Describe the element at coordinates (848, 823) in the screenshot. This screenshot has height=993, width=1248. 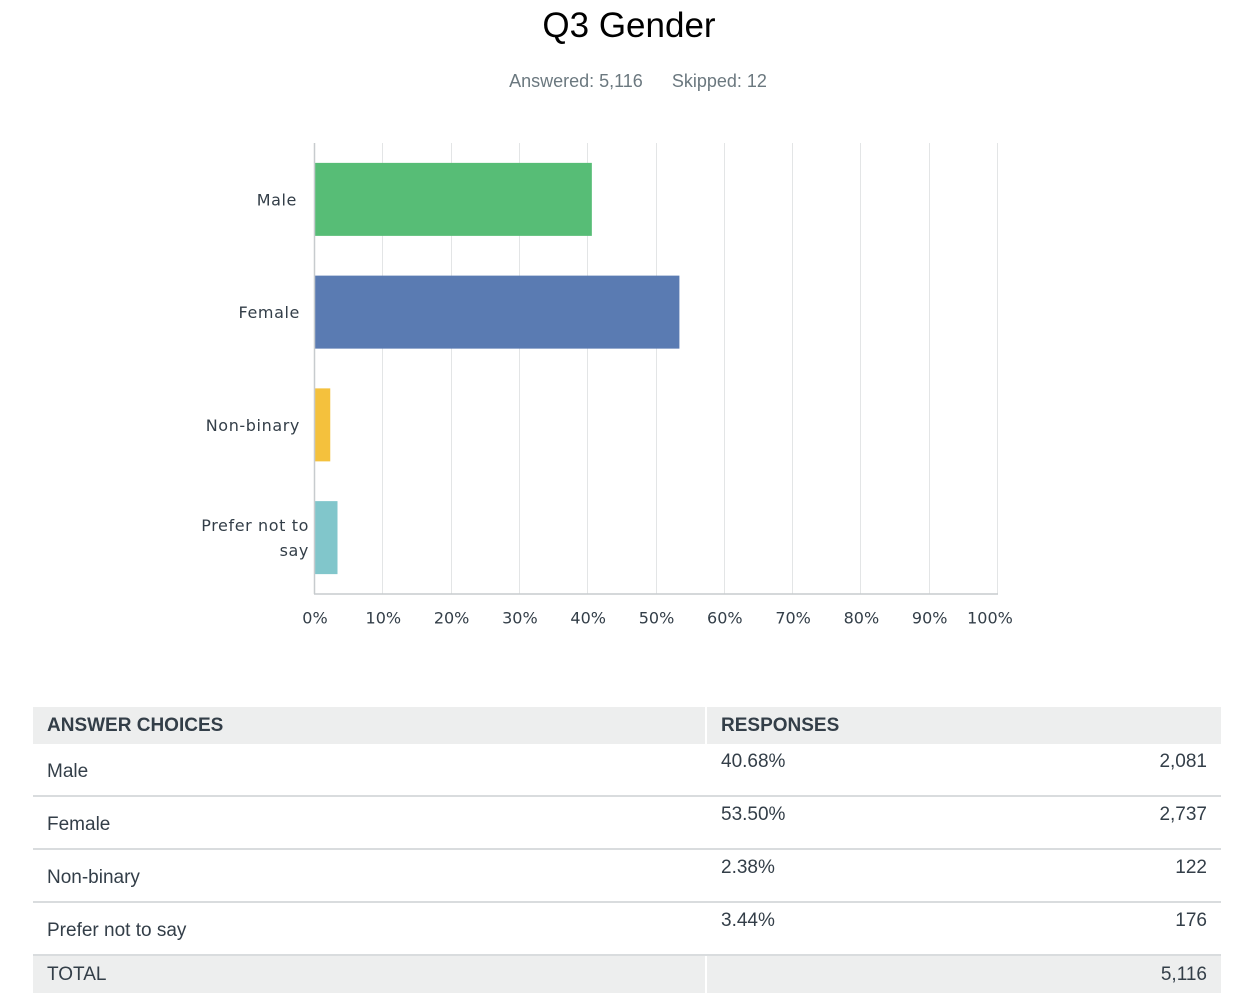
I see `row-percent: 53.50%` at that location.